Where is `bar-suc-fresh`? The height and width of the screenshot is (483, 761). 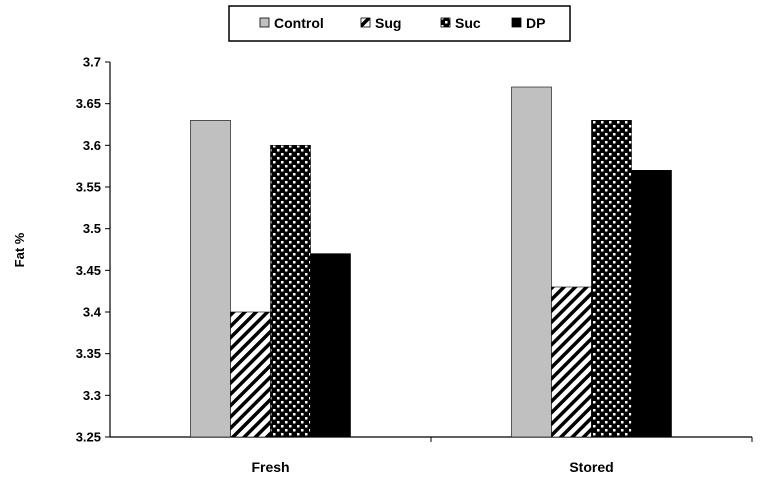 bar-suc-fresh is located at coordinates (290, 291).